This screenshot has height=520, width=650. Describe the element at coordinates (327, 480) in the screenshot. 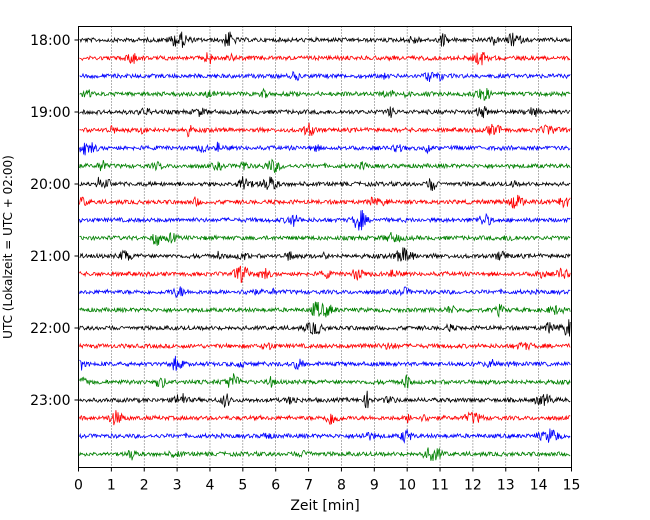

I see `x-axis-ticks: 0 1 2 3 4 5 6 7 8 9 10 11 12 13 14 15` at that location.